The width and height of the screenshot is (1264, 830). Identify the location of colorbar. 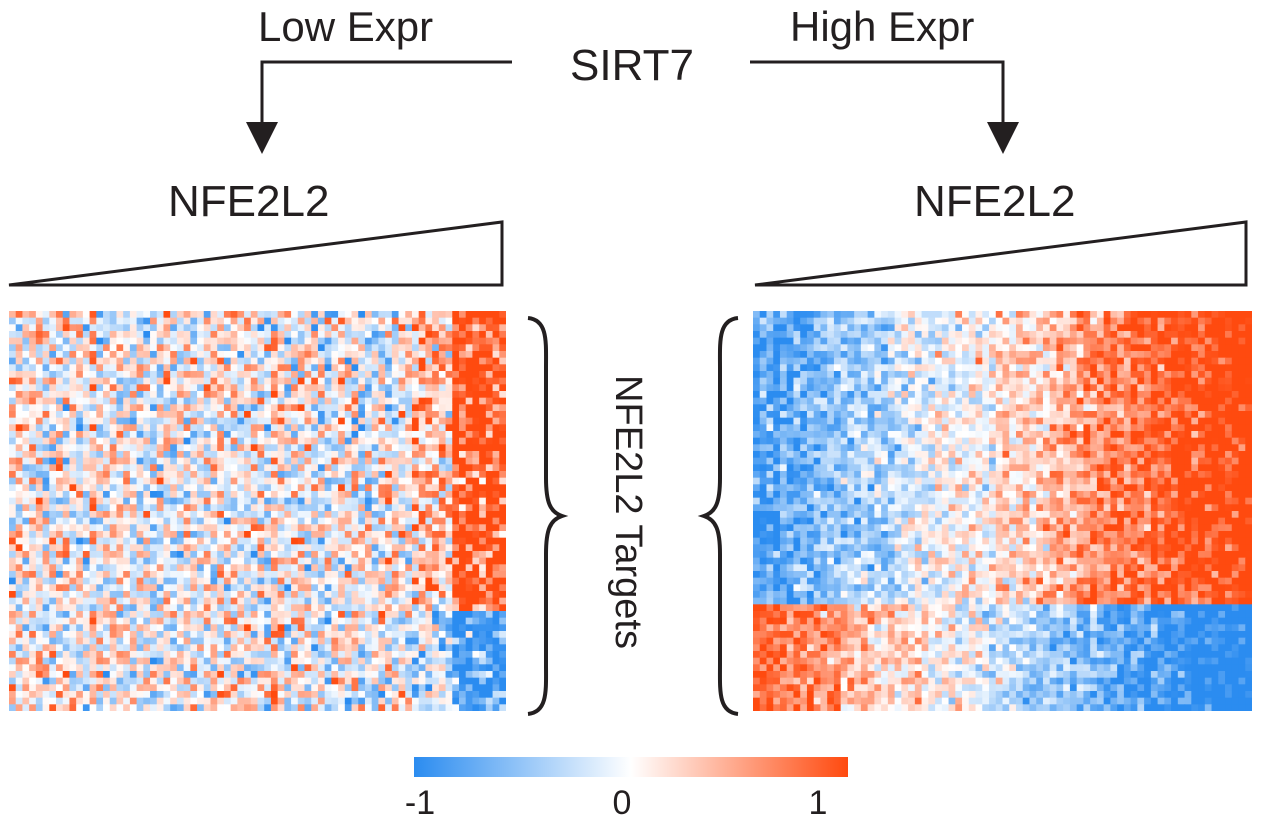
(631, 767).